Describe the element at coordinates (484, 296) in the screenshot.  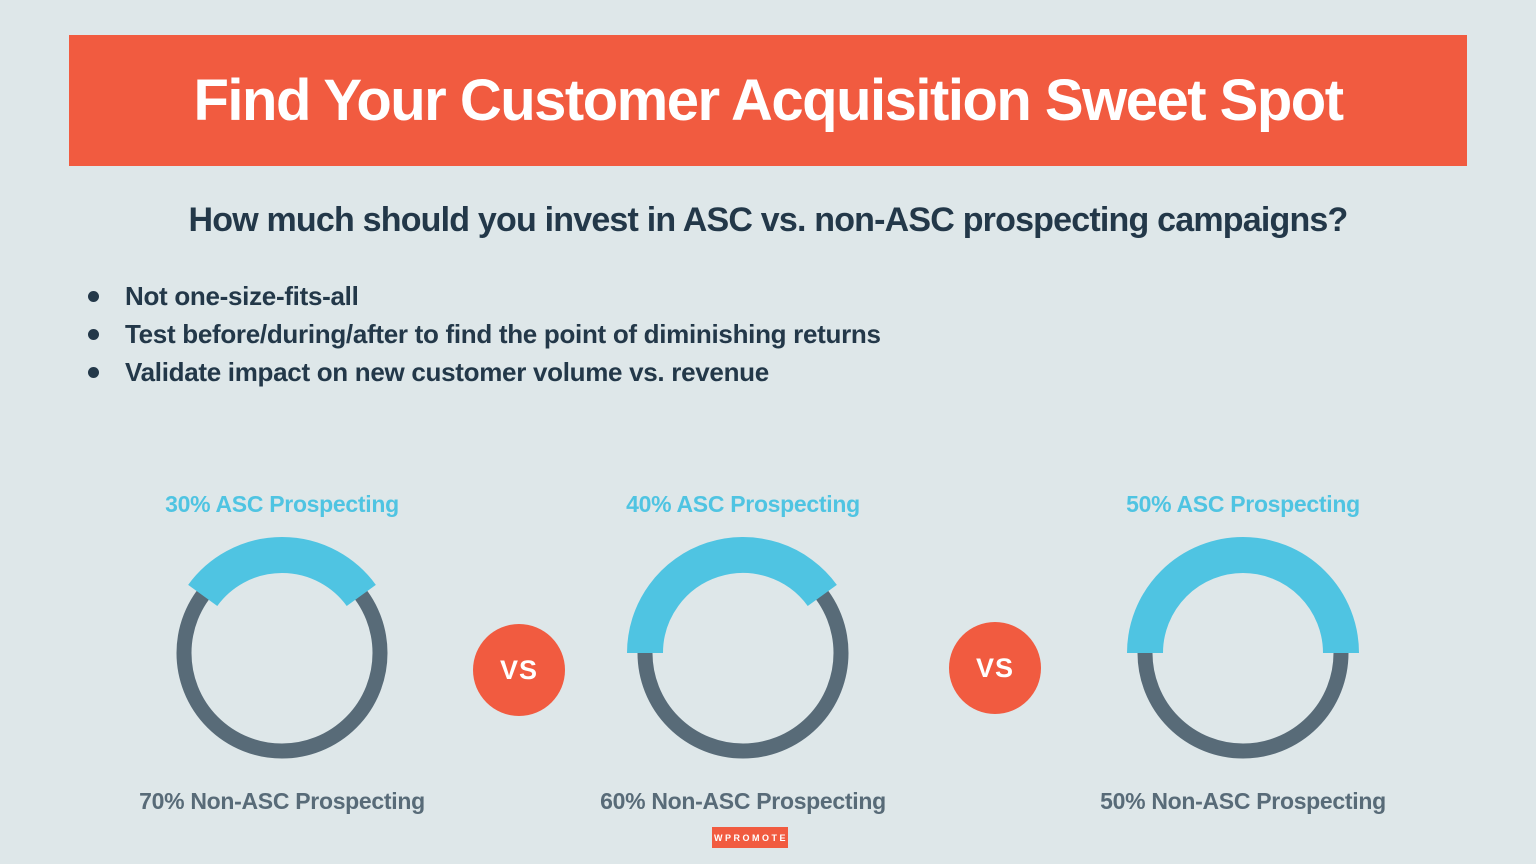
I see `bullet-item: Not one-size-fits-all` at that location.